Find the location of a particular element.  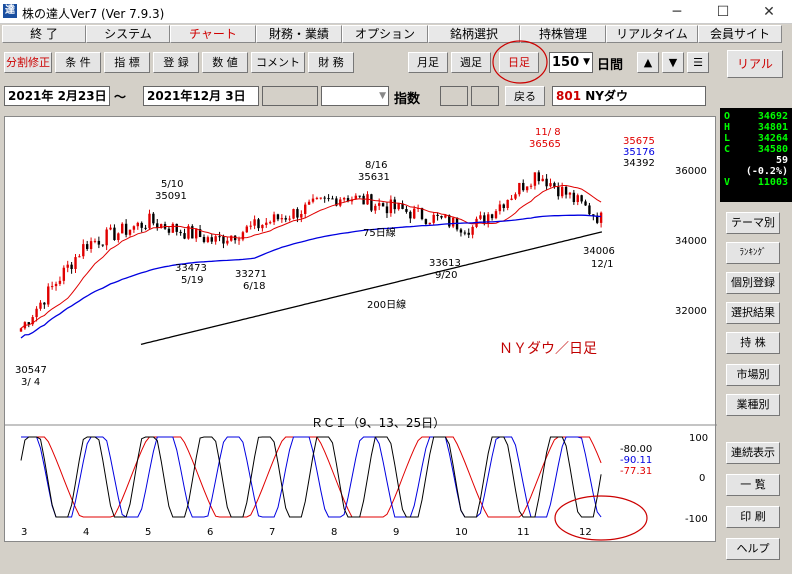

window-title: 株の達人Ver7 (Ver 7.9.3) is located at coordinates (93, 14).